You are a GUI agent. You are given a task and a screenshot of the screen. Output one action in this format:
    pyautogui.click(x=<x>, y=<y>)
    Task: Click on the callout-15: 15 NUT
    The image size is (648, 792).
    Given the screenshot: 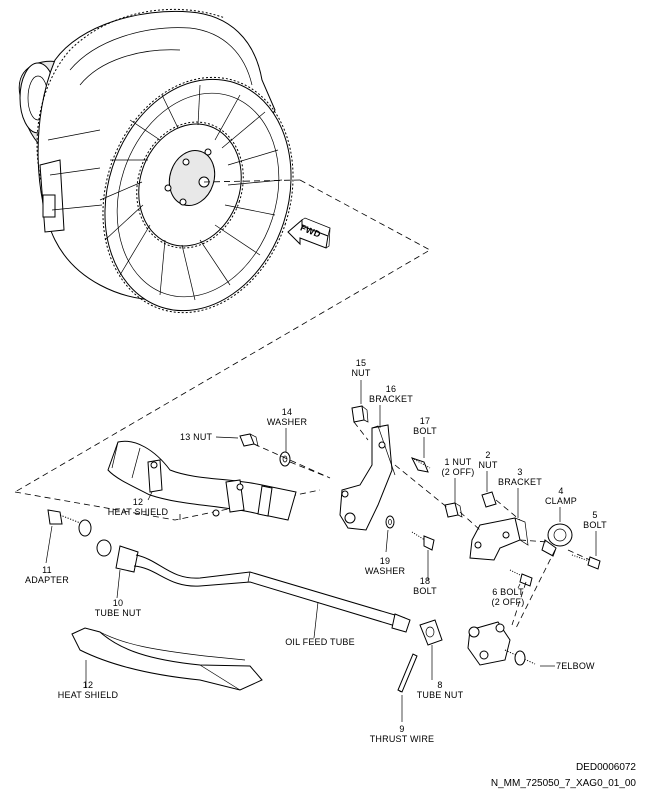 What is the action you would take?
    pyautogui.click(x=361, y=368)
    